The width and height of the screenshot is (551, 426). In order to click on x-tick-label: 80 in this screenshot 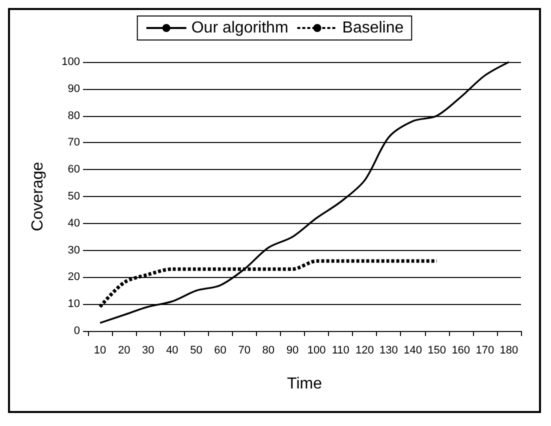, I will do `click(268, 350)`.